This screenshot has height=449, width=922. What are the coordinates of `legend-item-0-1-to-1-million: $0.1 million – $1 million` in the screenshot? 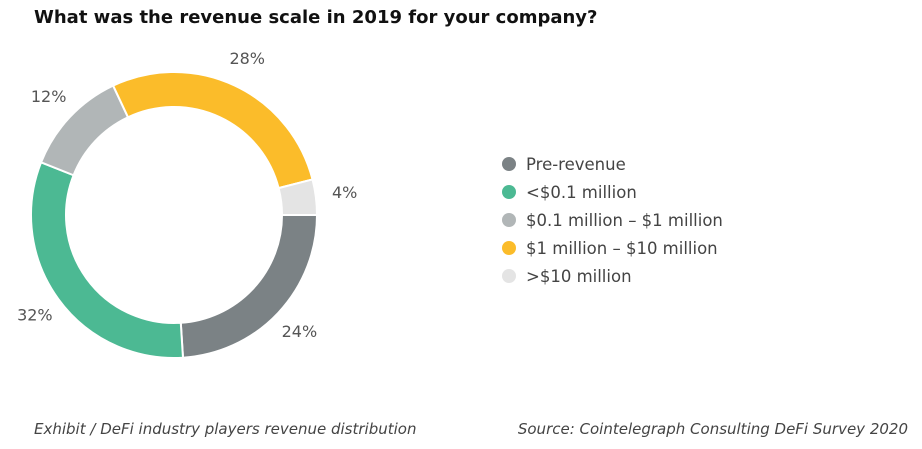 It's located at (612, 220).